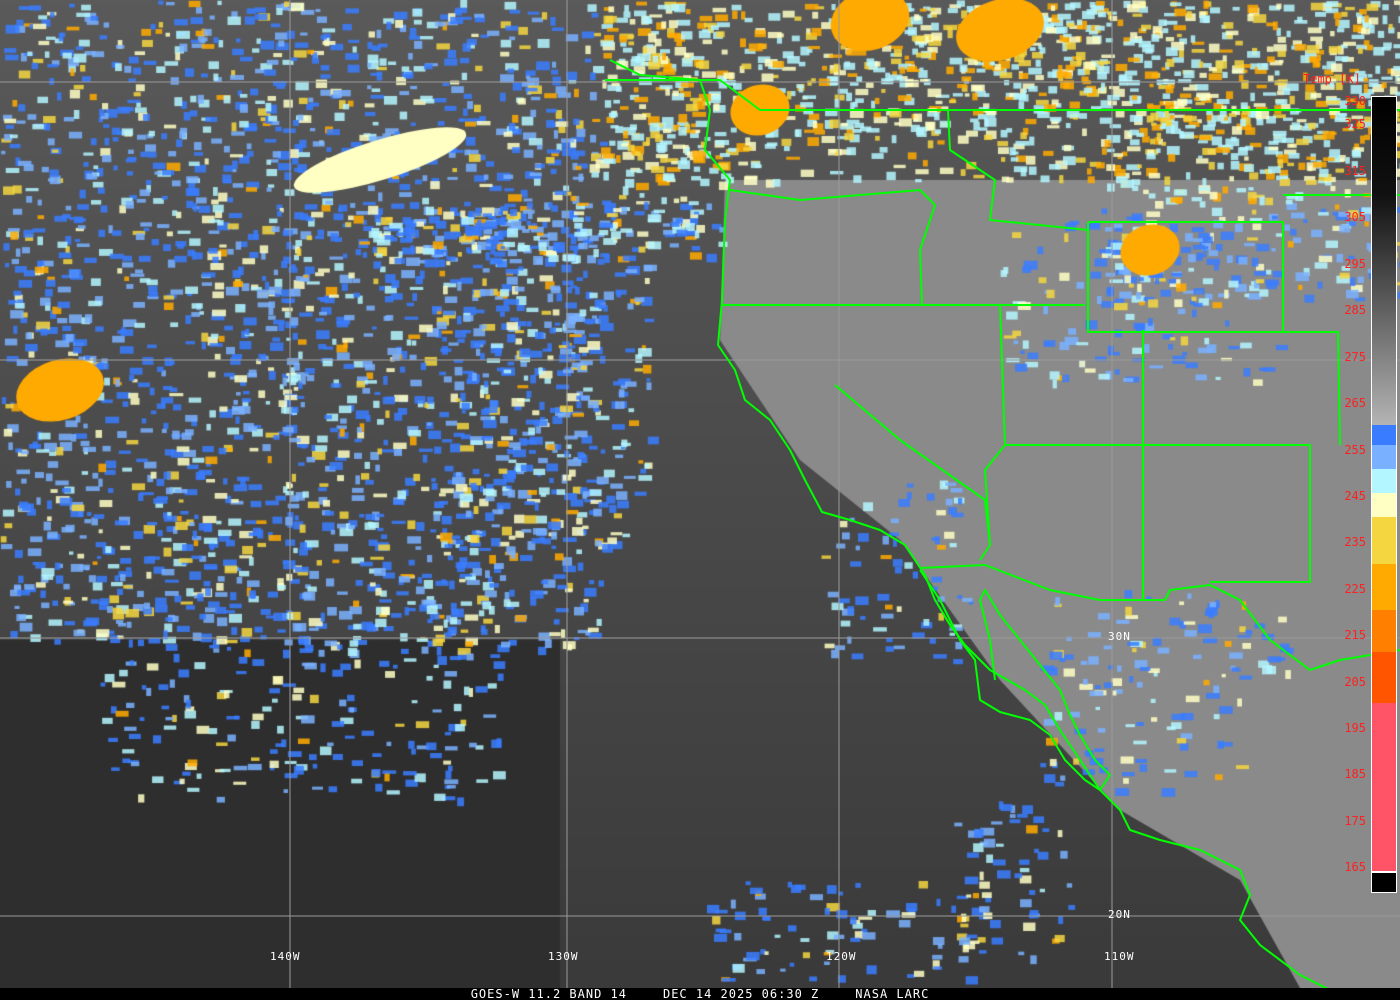 Image resolution: width=1400 pixels, height=1000 pixels. Describe the element at coordinates (1384, 481) in the screenshot. I see `colorbar-cyan-segment` at that location.